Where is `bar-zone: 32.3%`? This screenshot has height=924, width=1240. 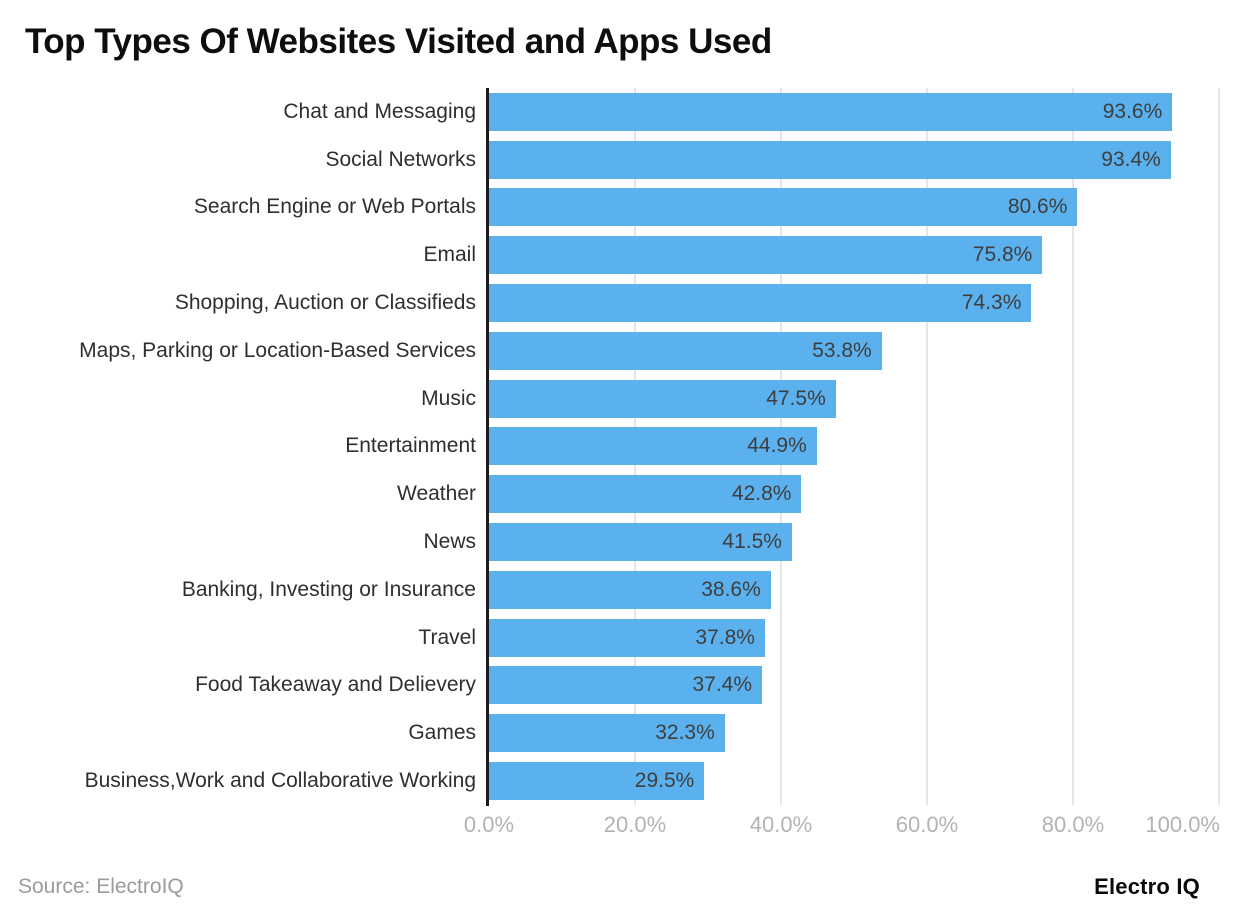
bar-zone: 32.3% is located at coordinates (854, 733).